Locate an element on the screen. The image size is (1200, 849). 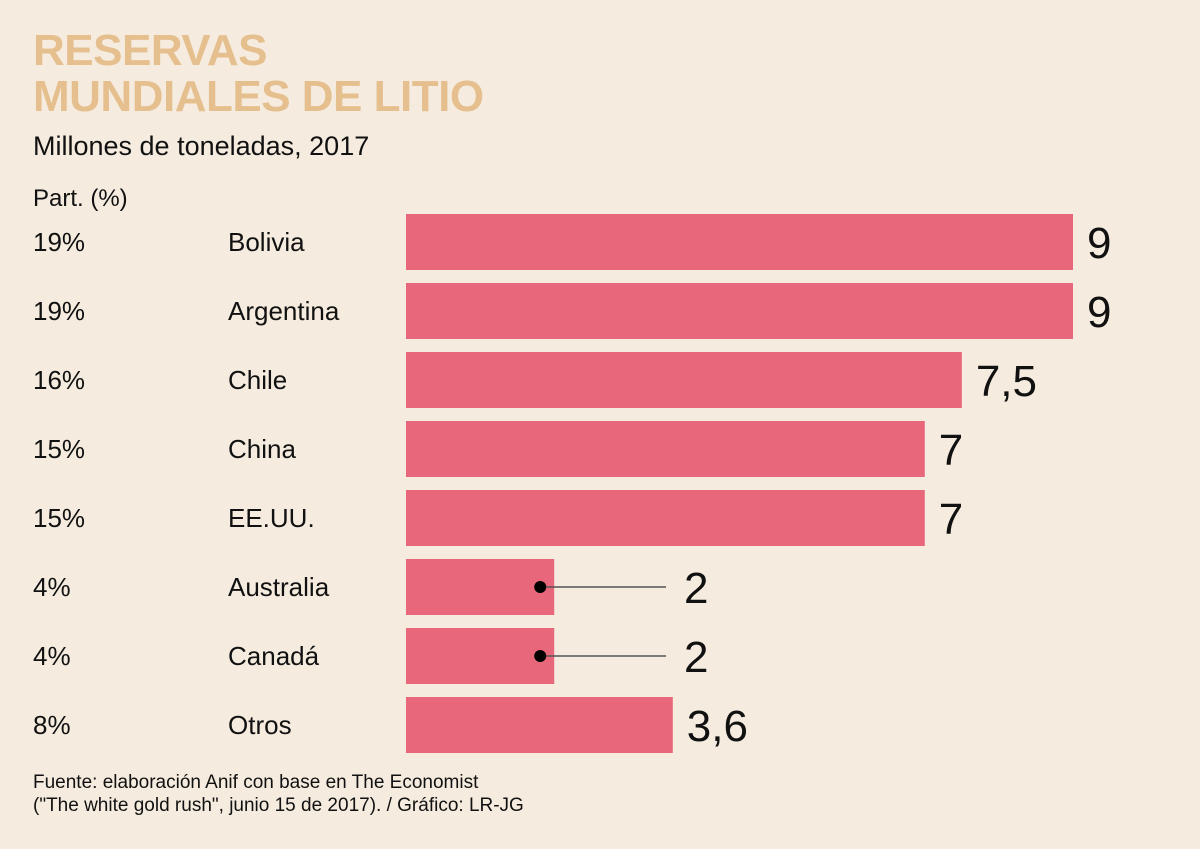
category-label: Bolivia is located at coordinates (266, 242).